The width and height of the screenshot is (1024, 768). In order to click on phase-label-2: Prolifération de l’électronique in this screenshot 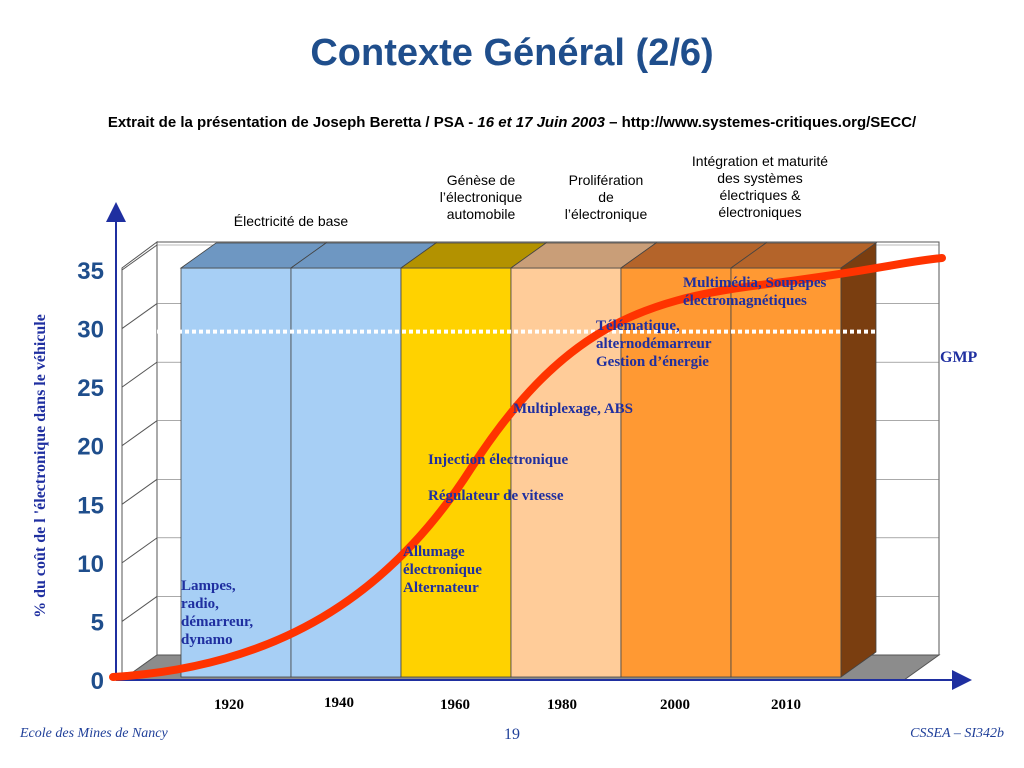, I will do `click(606, 197)`.